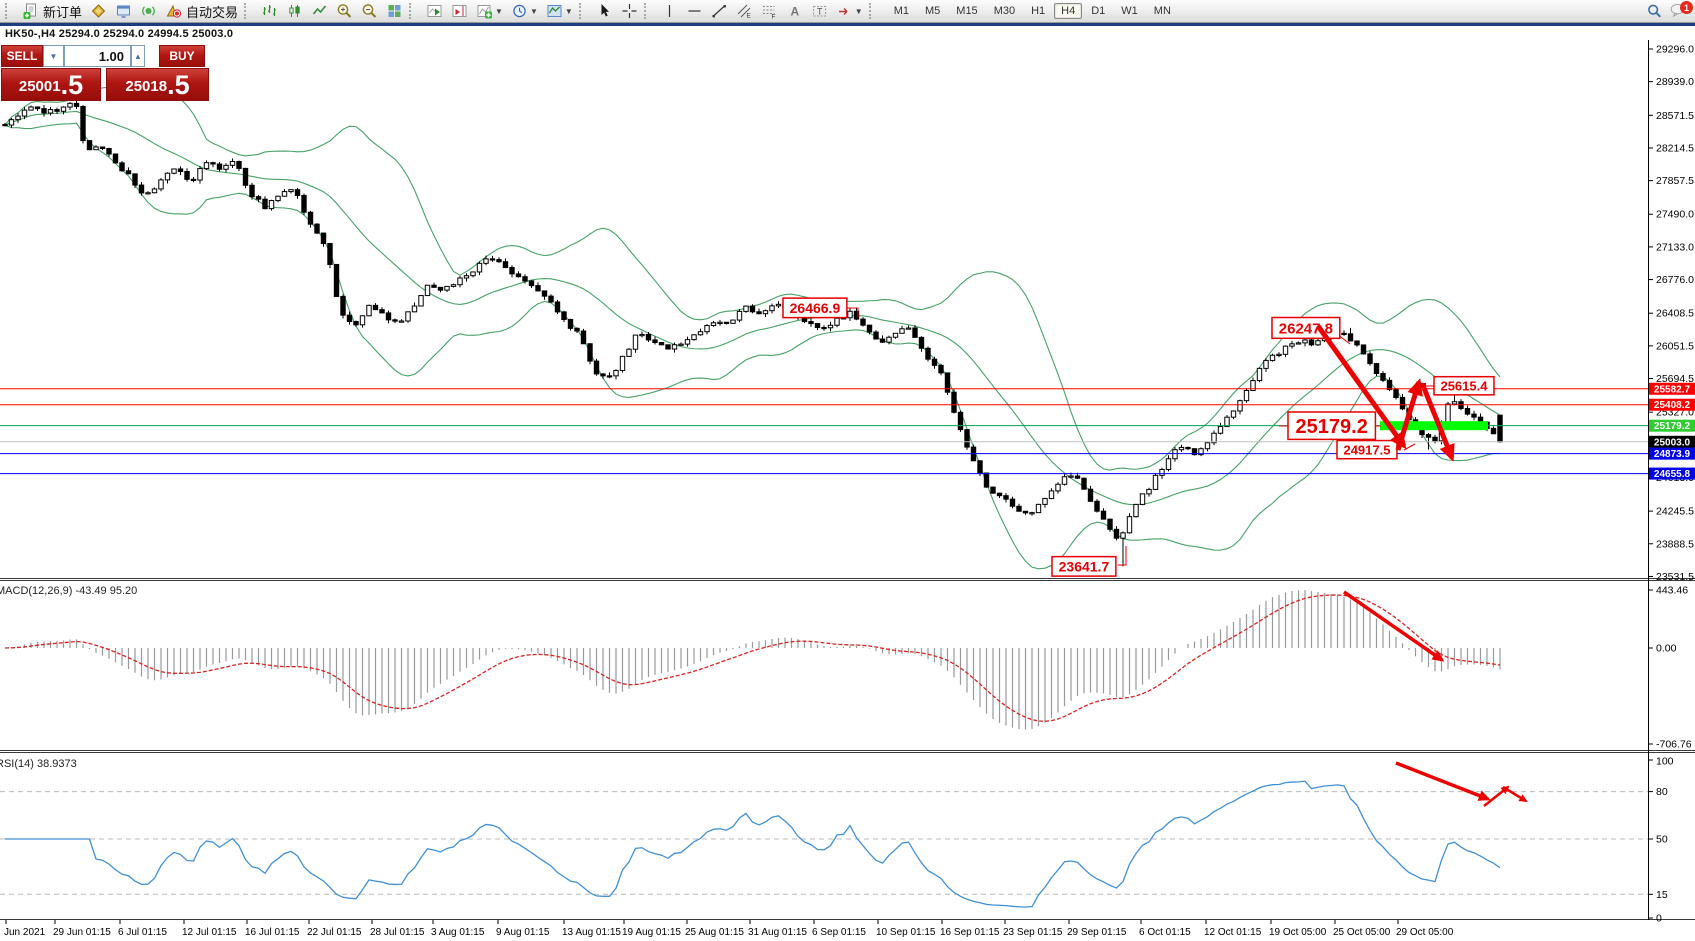  I want to click on svg-text: 31 Aug 01:15, so click(777, 932).